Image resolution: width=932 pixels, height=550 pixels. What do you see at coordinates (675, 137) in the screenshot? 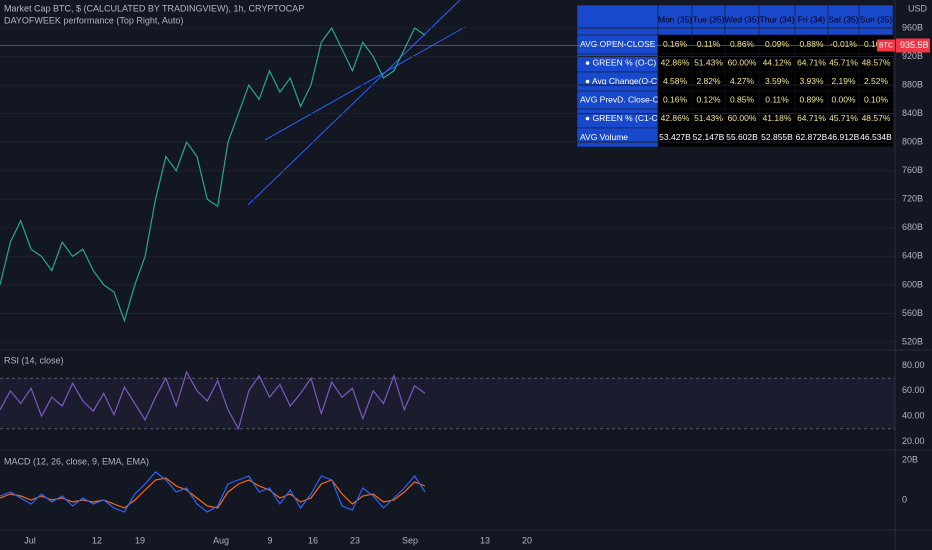
I see `table-text: 53.427B` at bounding box center [675, 137].